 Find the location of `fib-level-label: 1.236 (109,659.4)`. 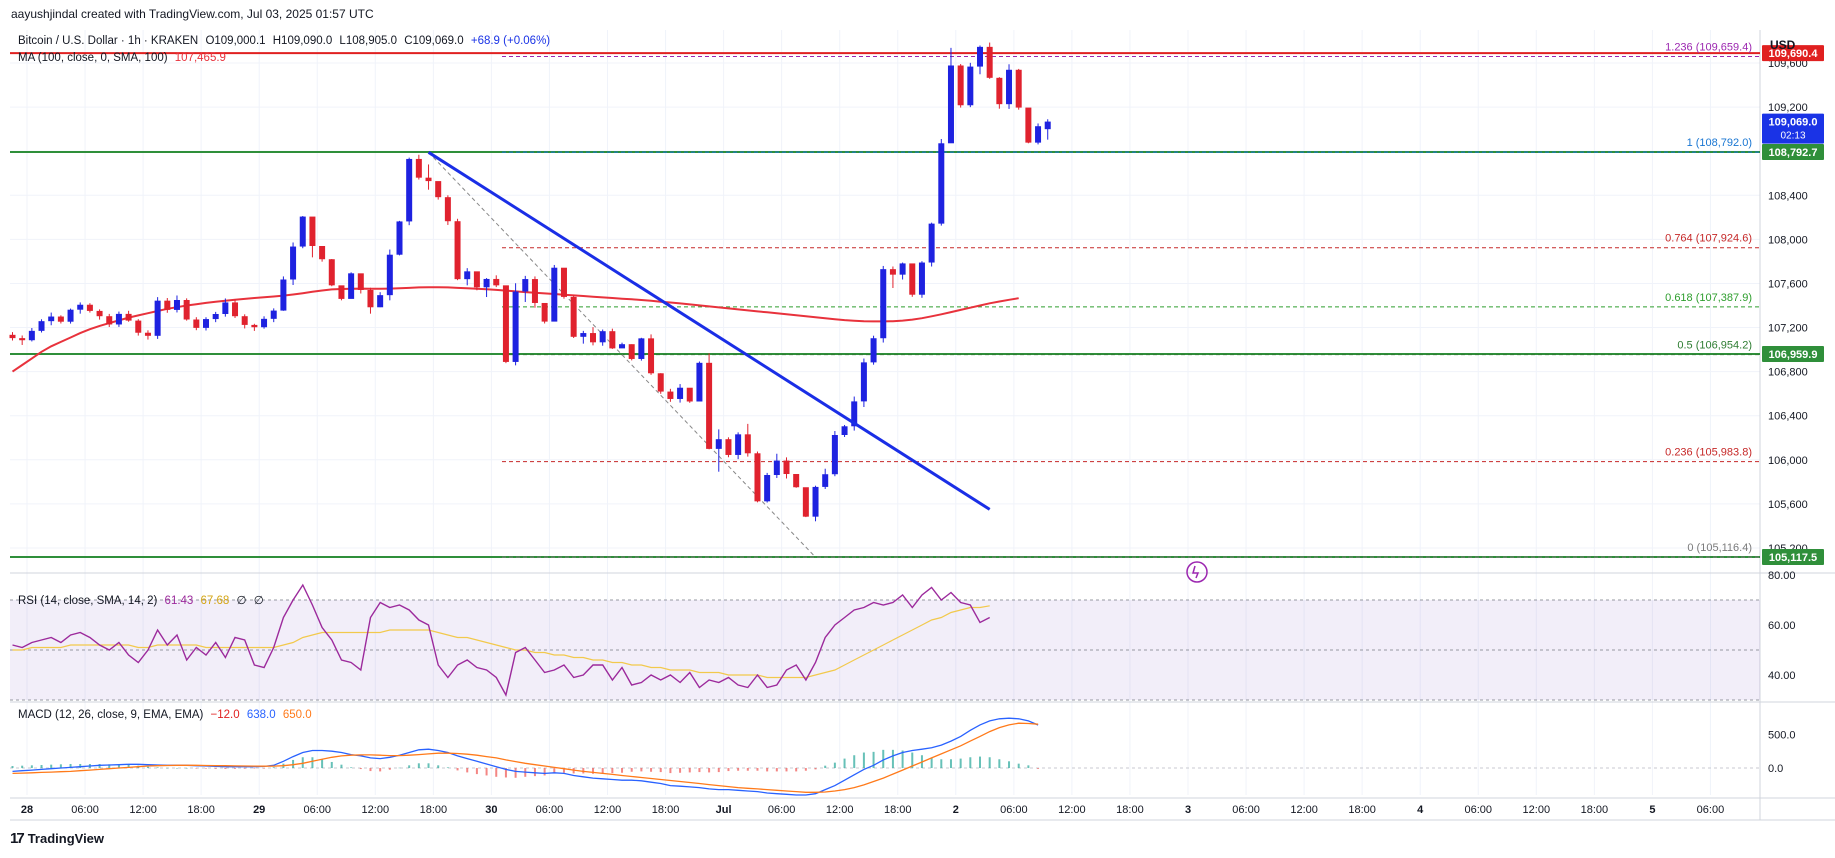

fib-level-label: 1.236 (109,659.4) is located at coordinates (1708, 48).